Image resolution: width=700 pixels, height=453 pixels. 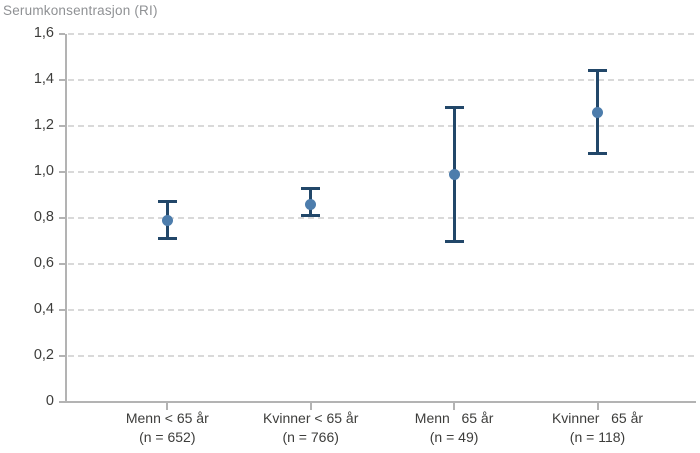 I want to click on y-axis-tick-label: 0,4, so click(x=43, y=309).